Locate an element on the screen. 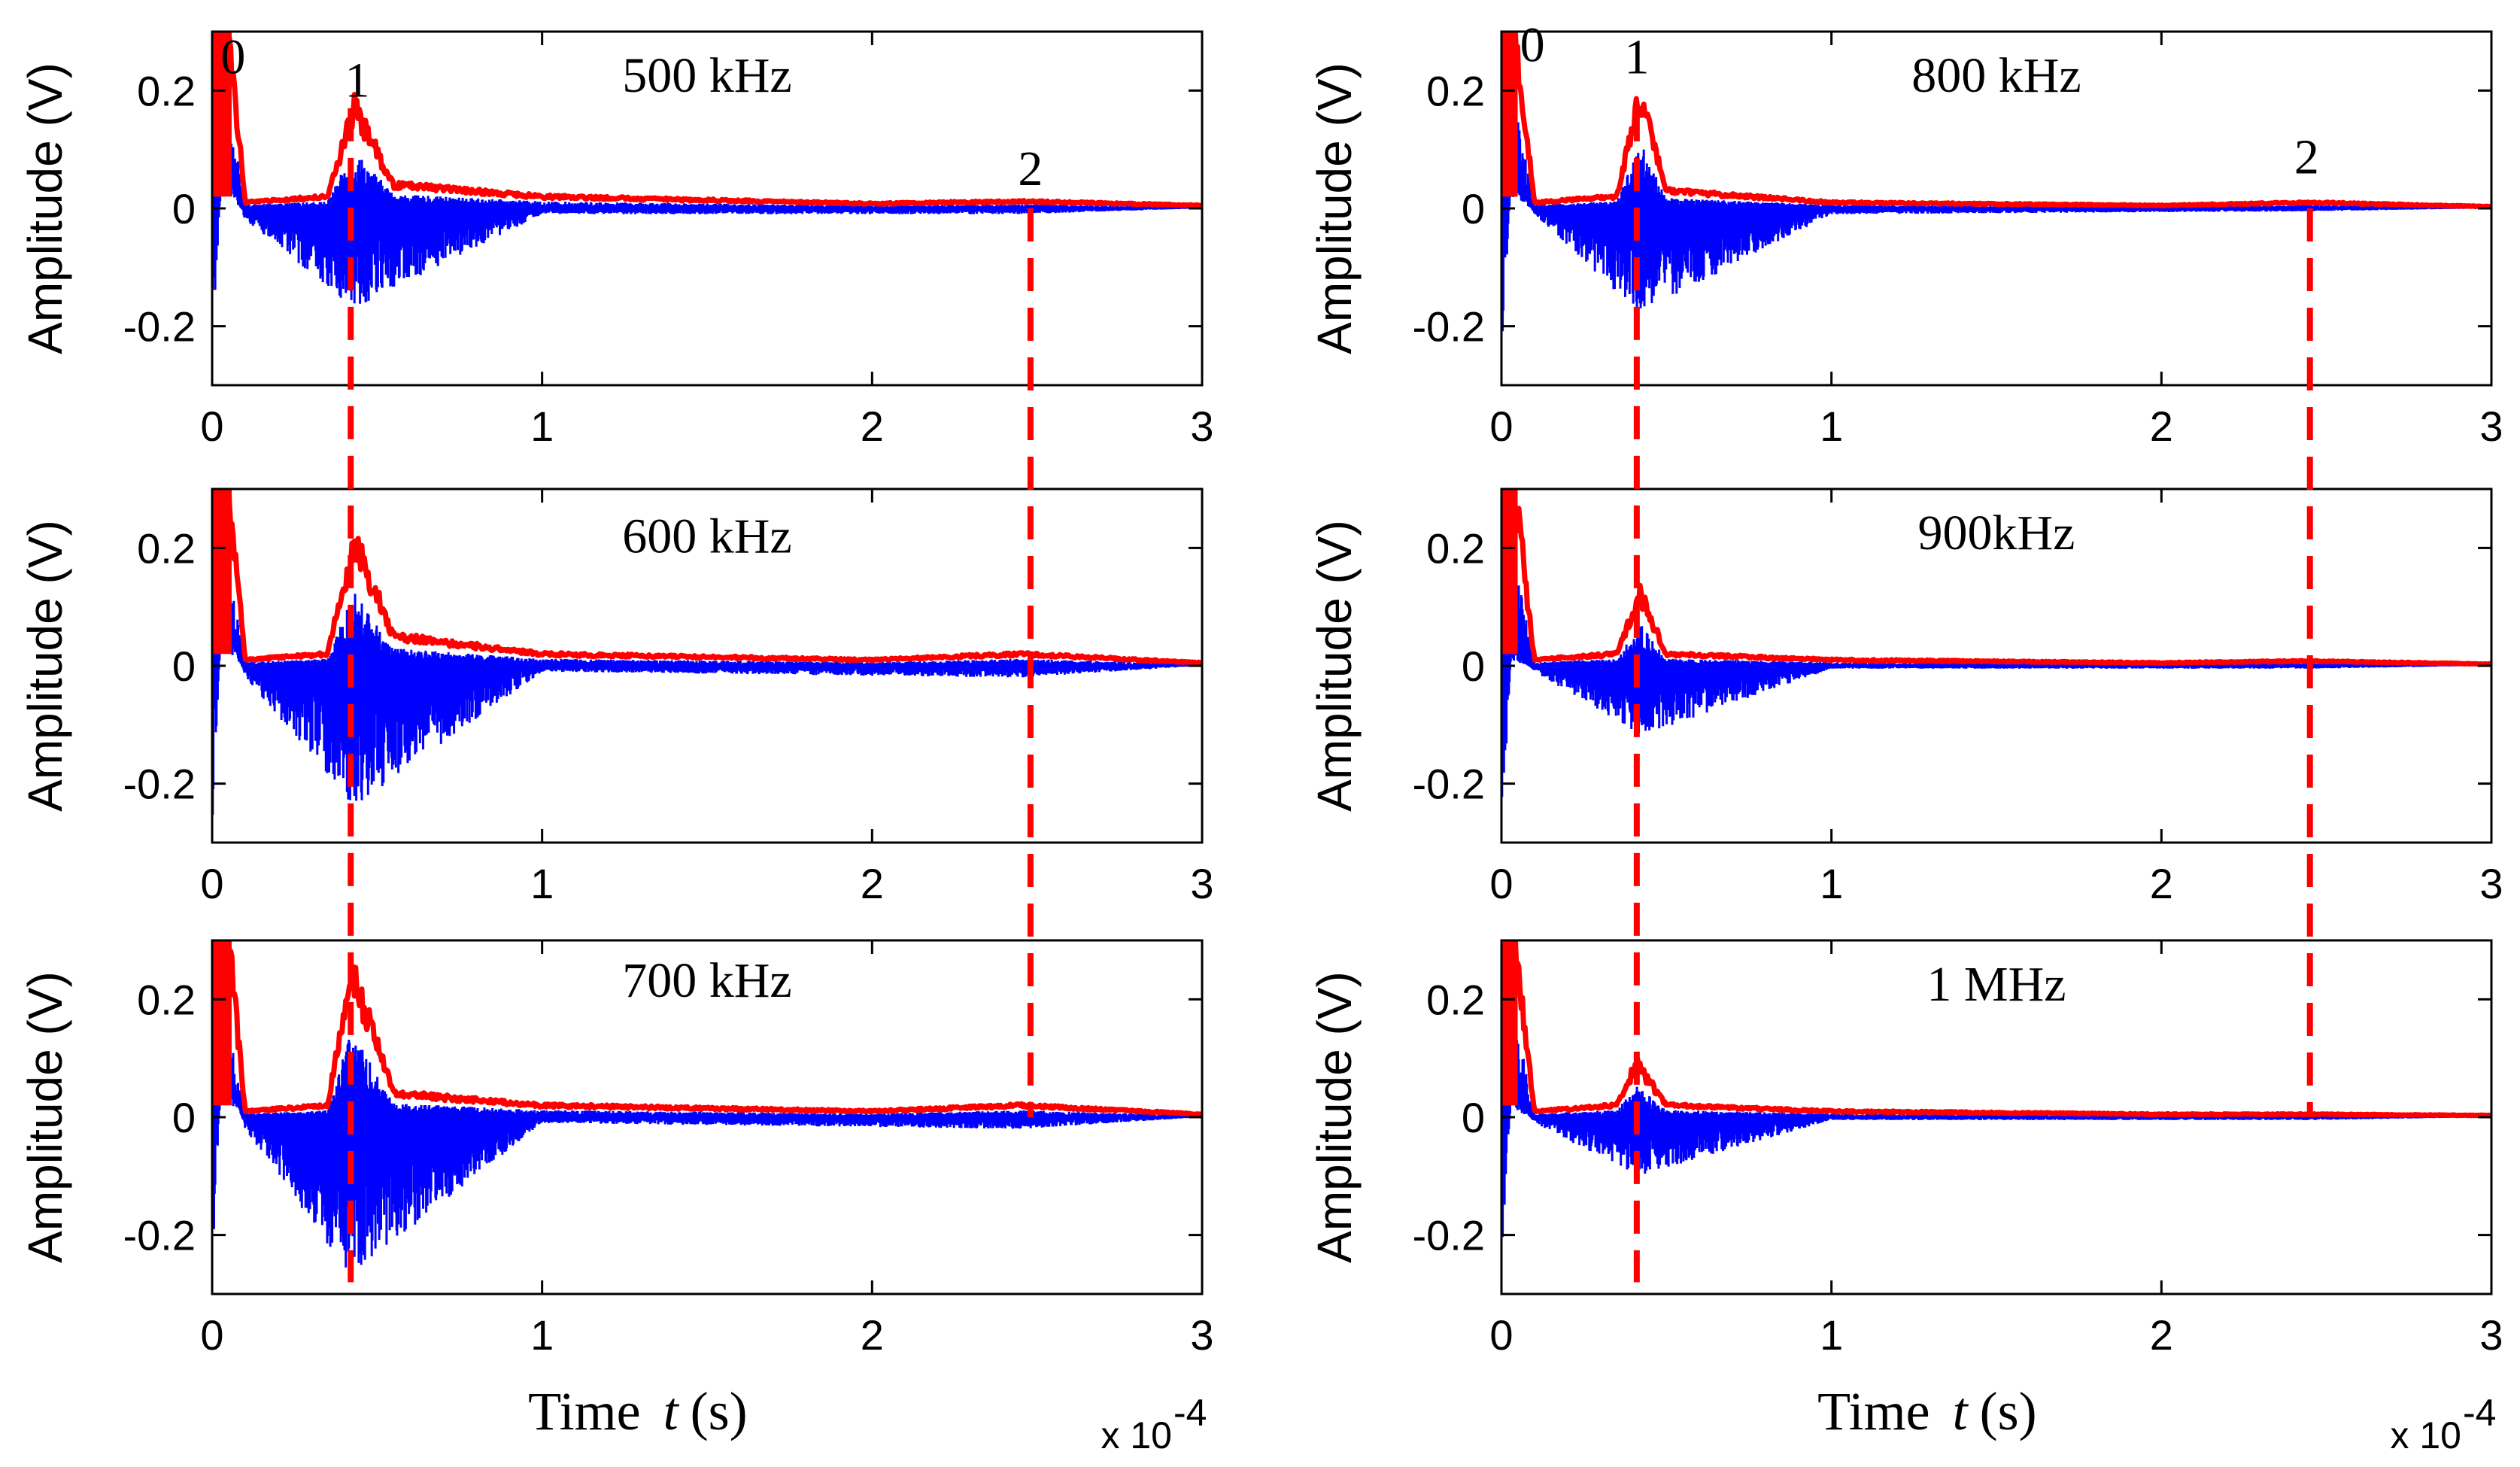  panel-frequency-title: 800 kHz is located at coordinates (1996, 76).